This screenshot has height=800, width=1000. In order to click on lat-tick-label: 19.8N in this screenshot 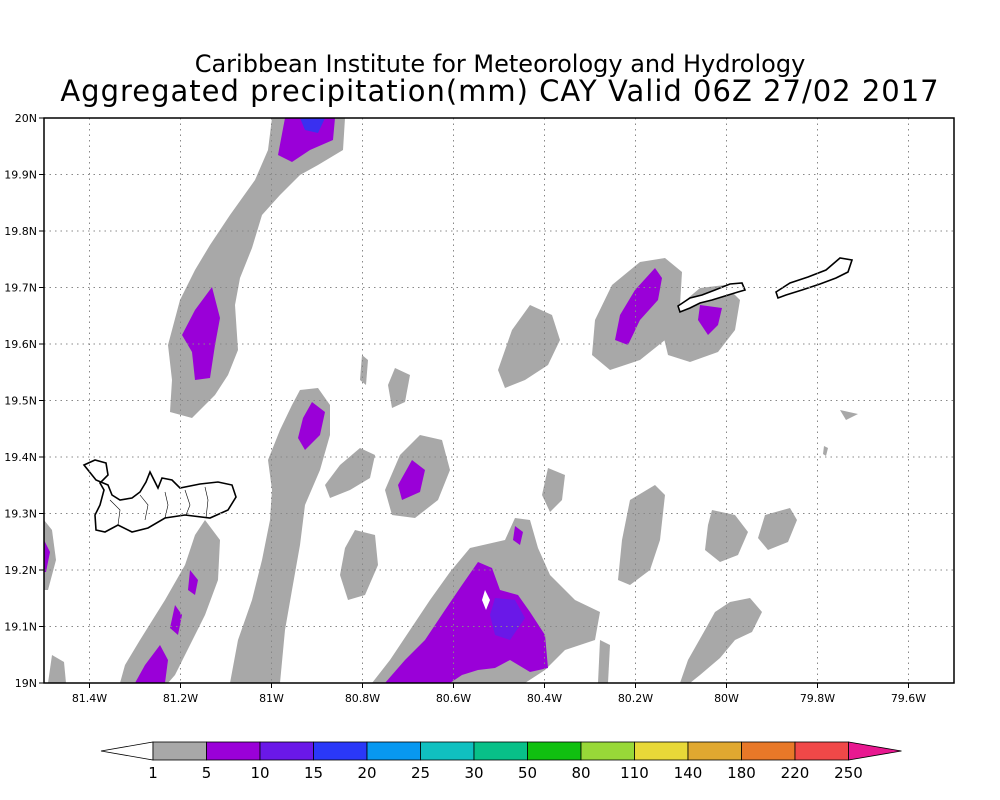, I will do `click(20, 231)`.